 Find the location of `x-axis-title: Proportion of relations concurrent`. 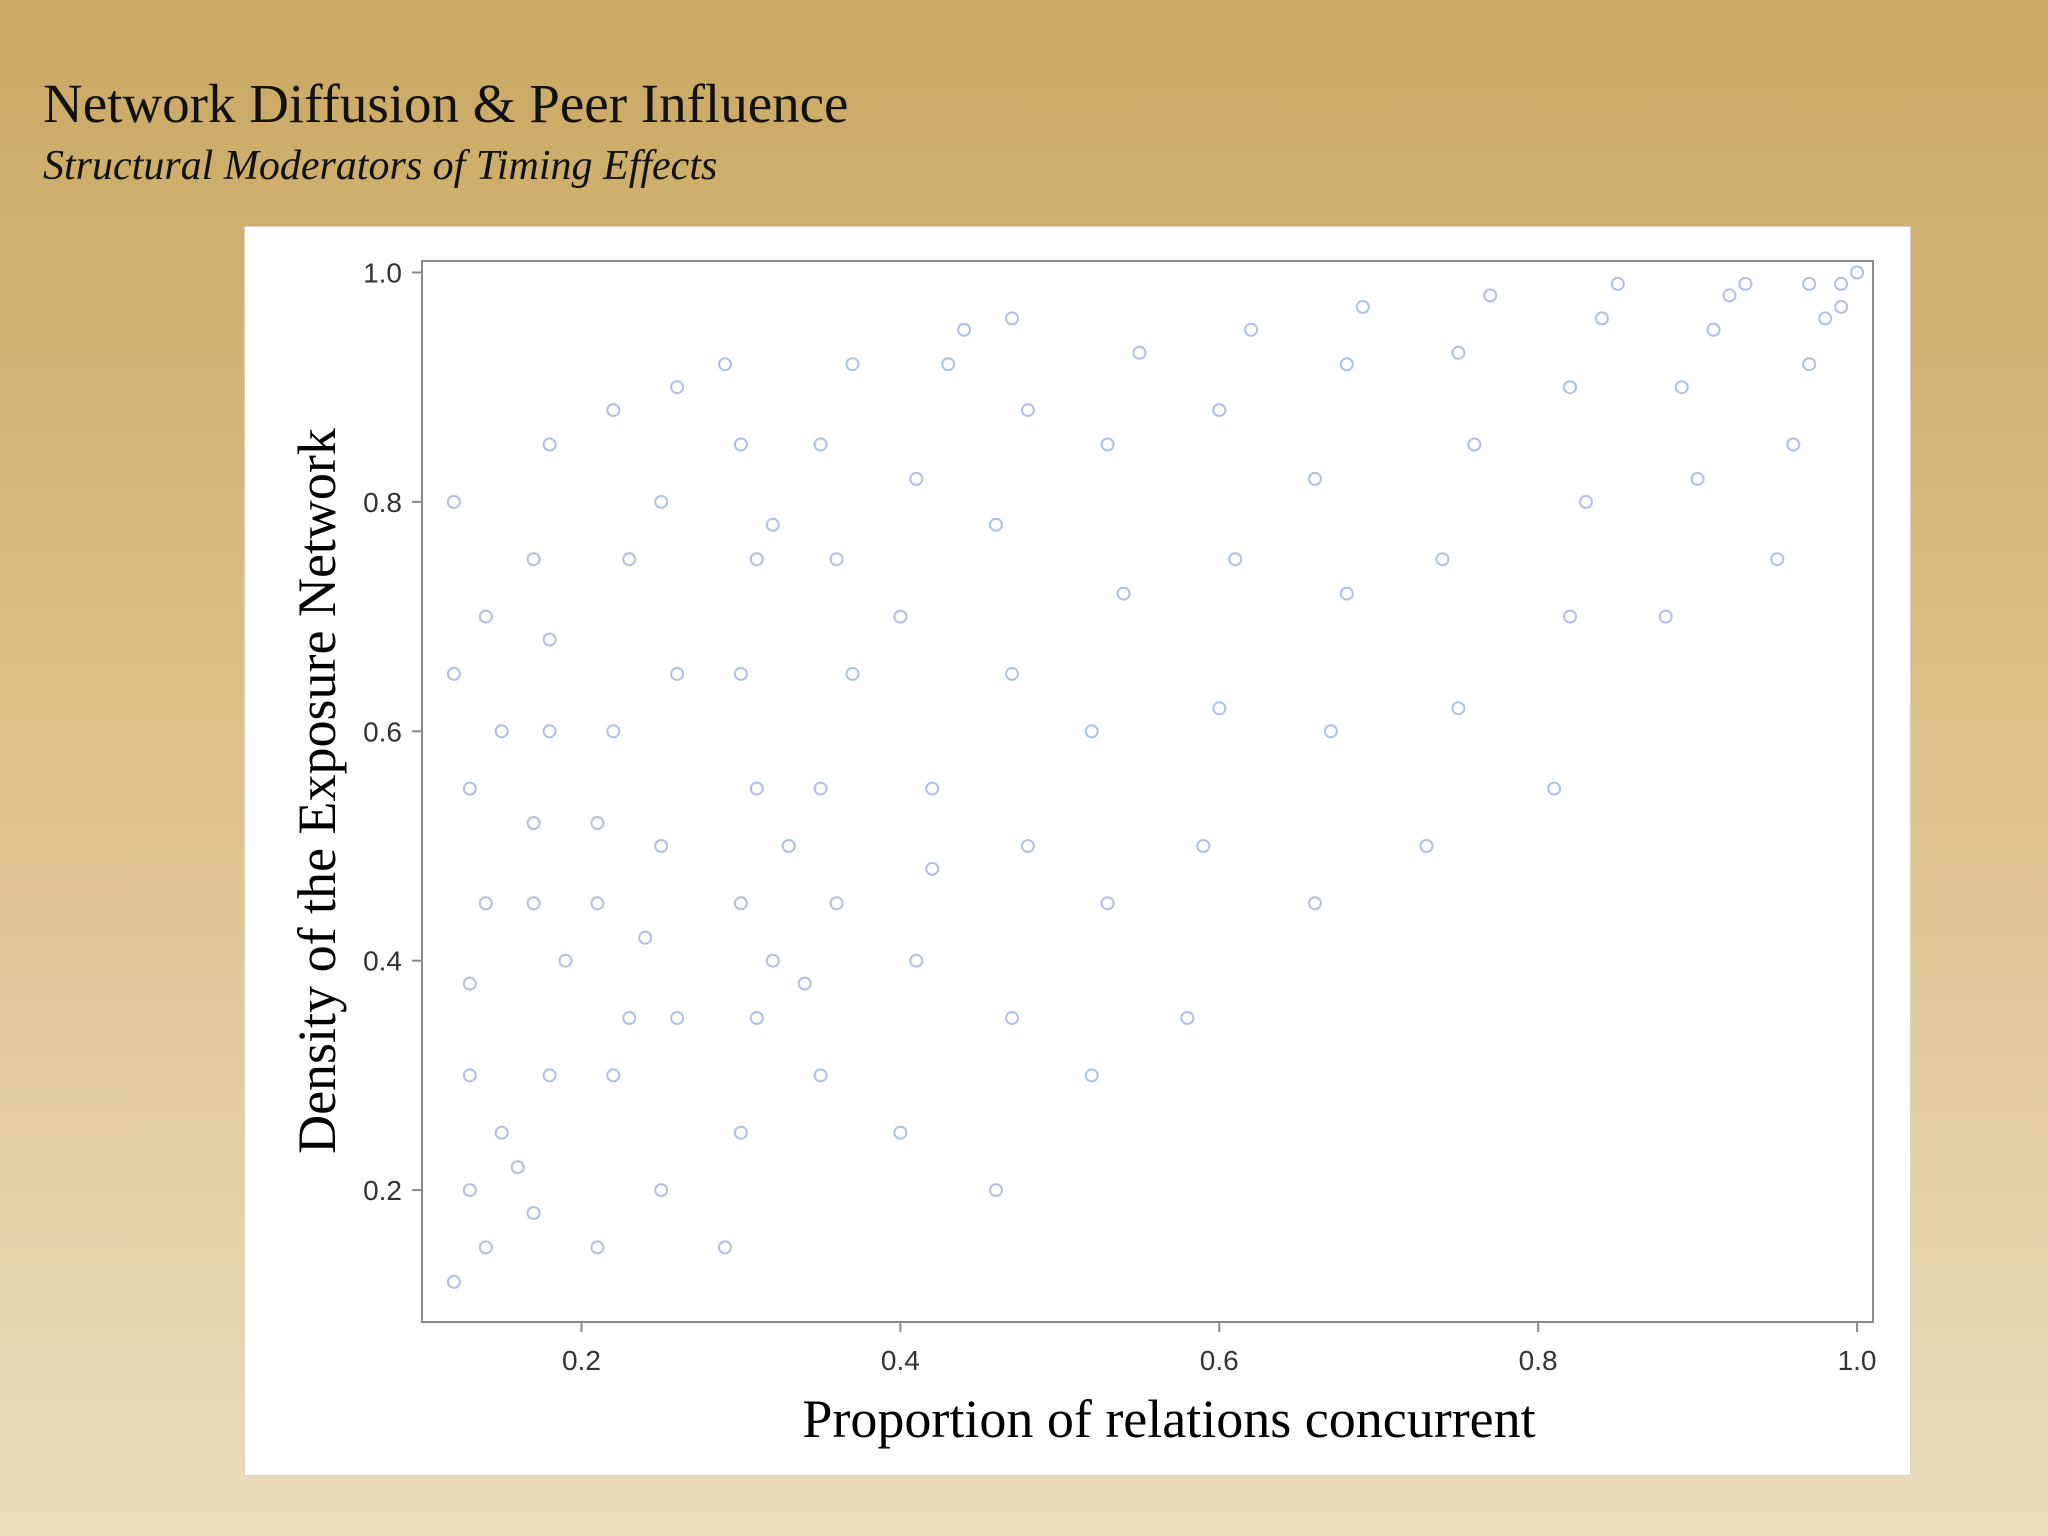

x-axis-title: Proportion of relations concurrent is located at coordinates (1168, 1419).